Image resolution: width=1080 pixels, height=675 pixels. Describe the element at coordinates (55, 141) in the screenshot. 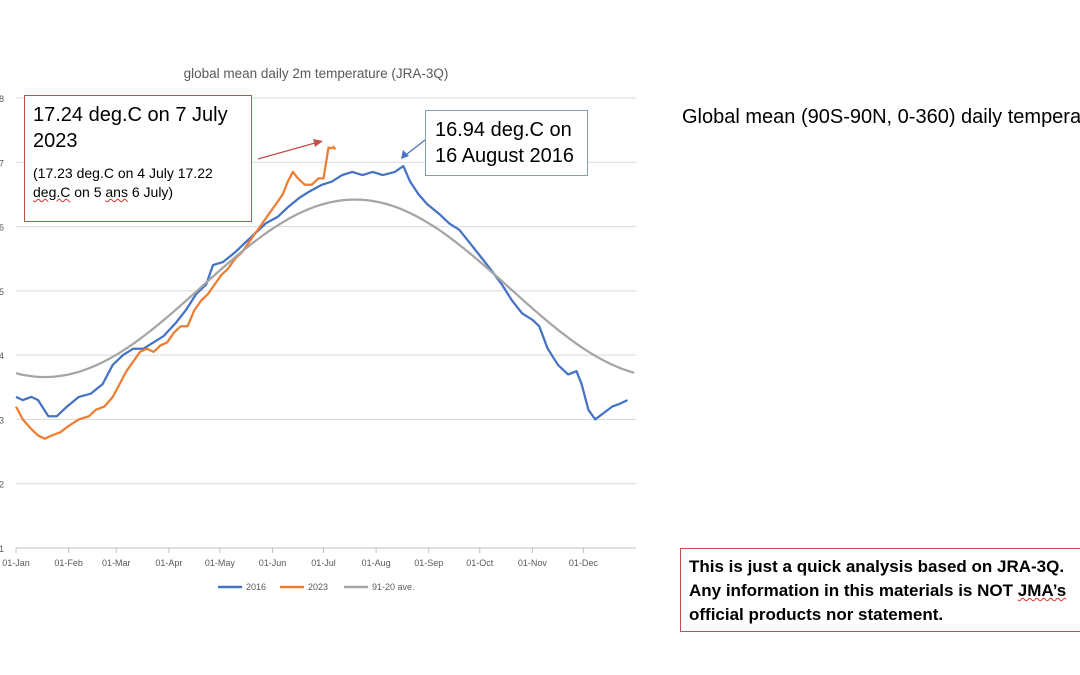

I see `annotation-2023-line2: 2023` at that location.